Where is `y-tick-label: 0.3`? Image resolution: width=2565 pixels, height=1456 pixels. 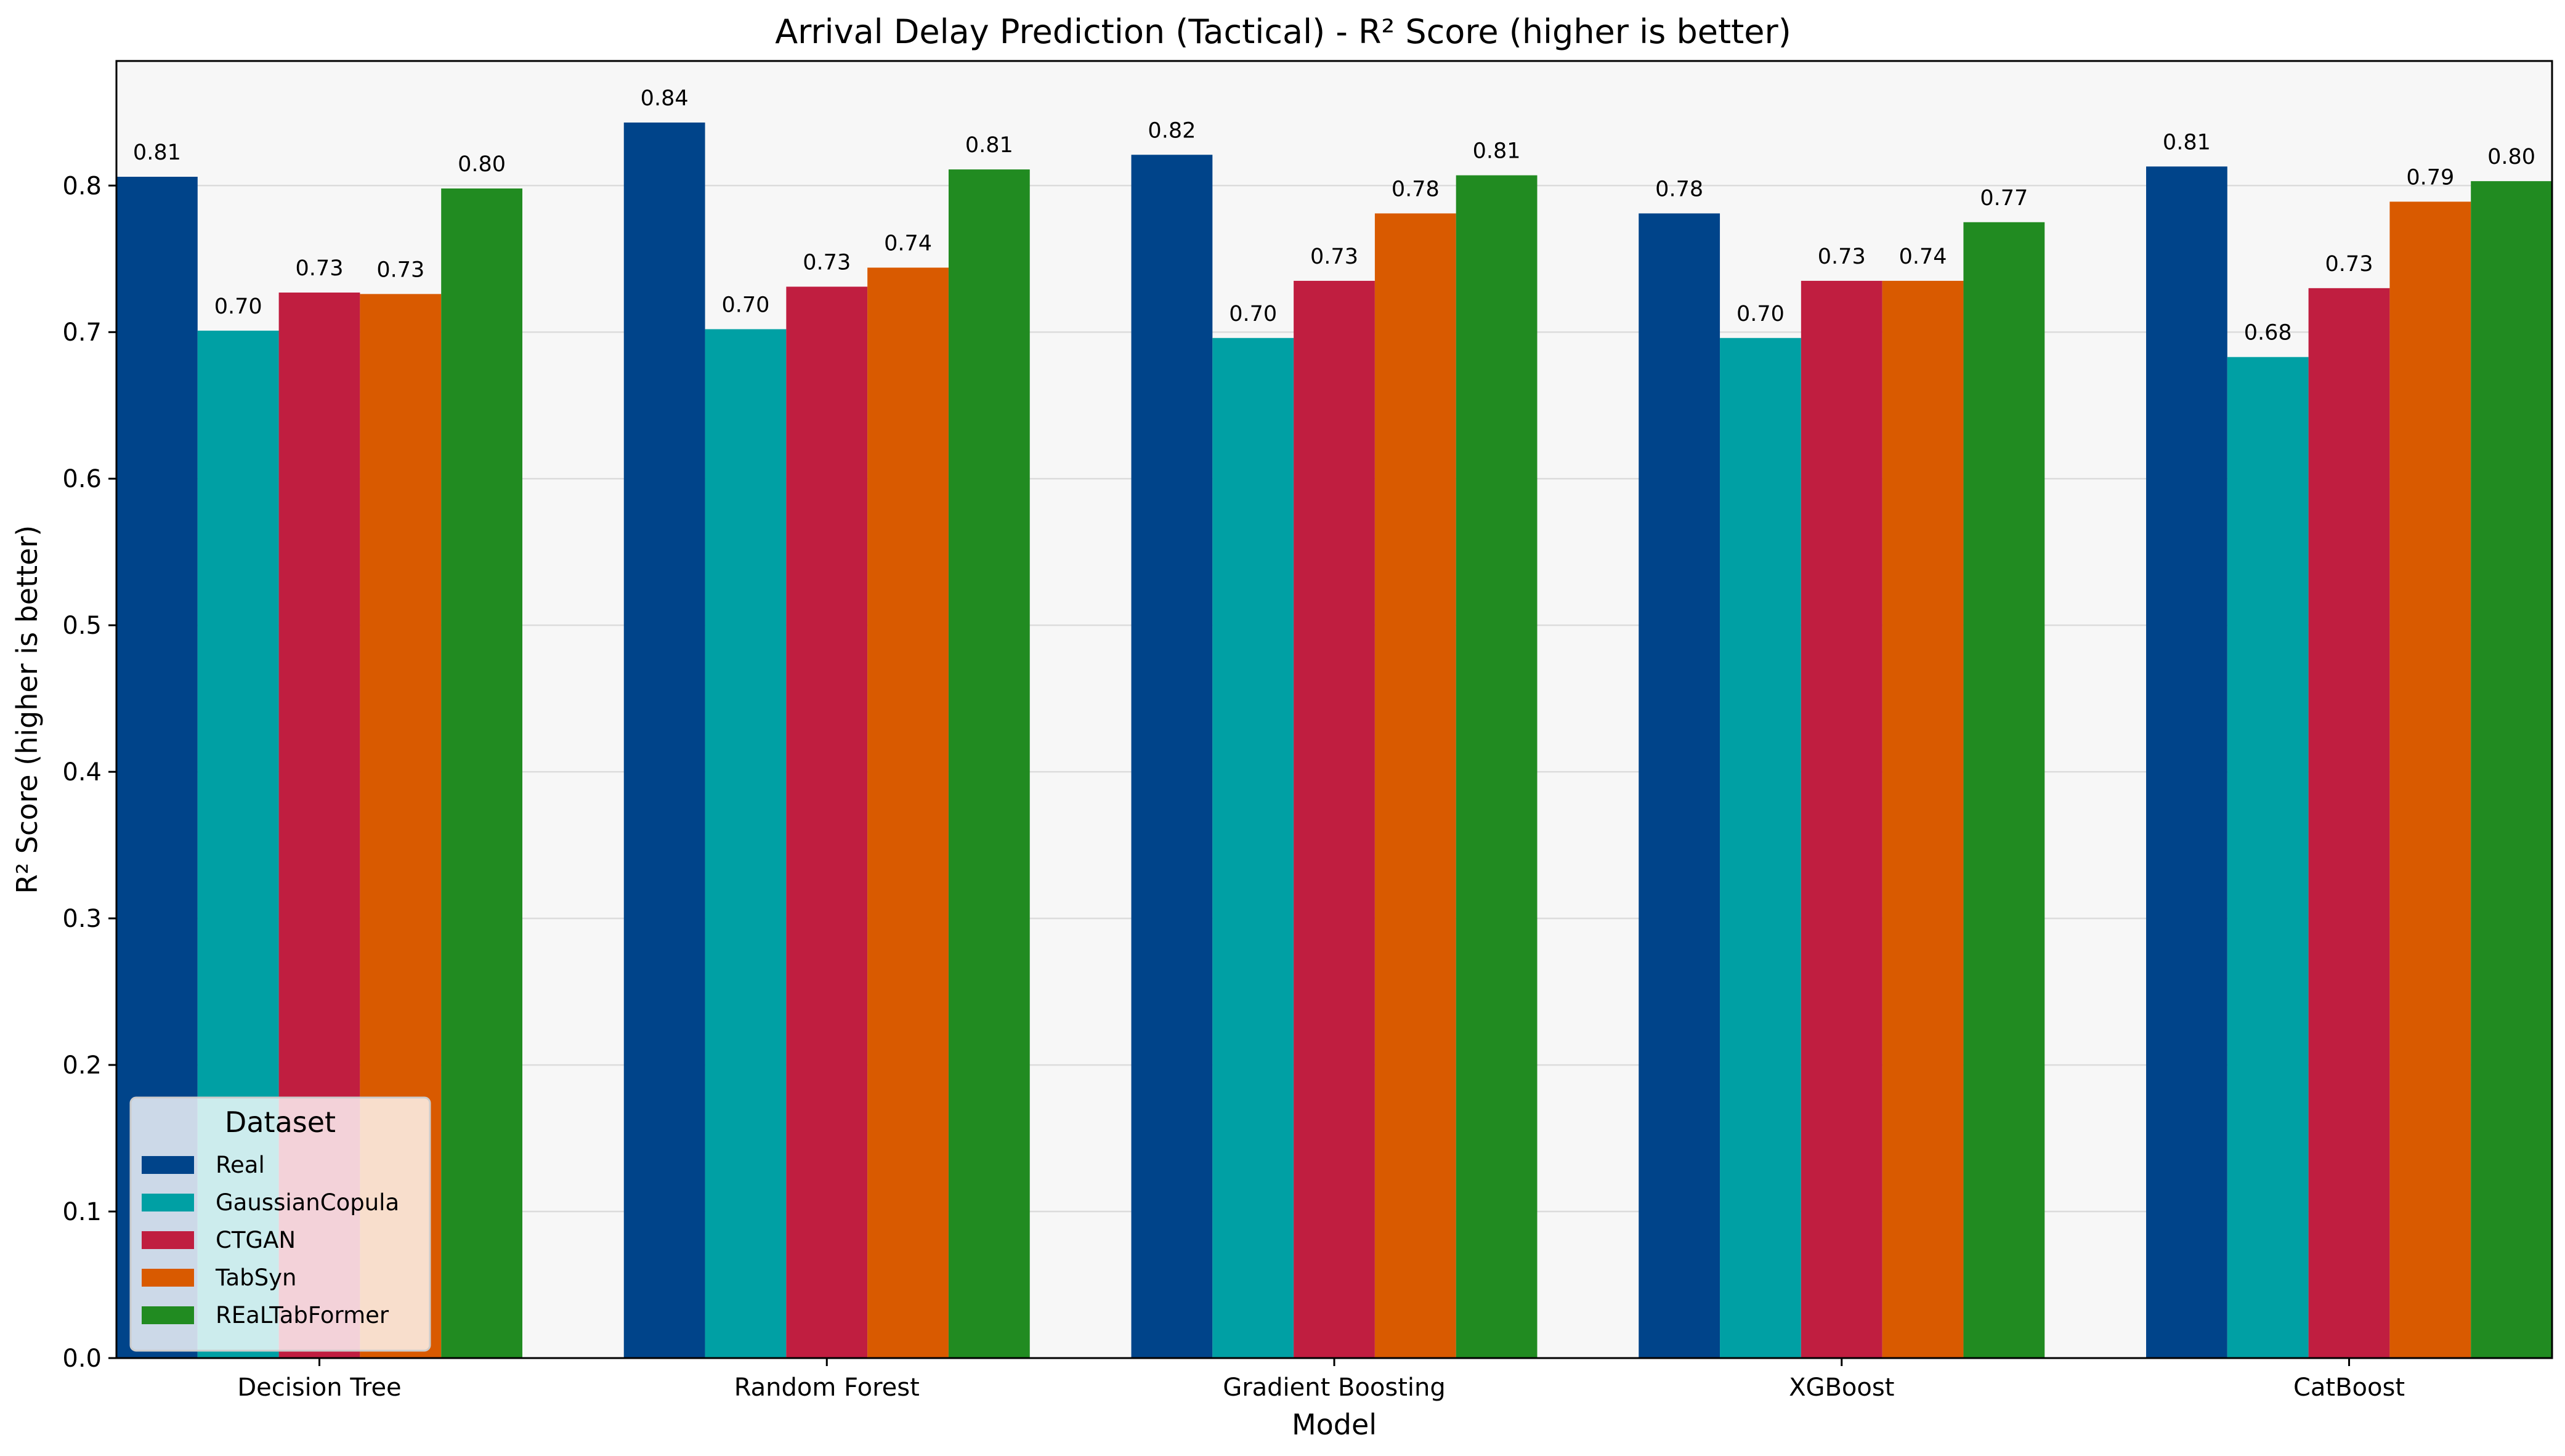
y-tick-label: 0.3 is located at coordinates (82, 919).